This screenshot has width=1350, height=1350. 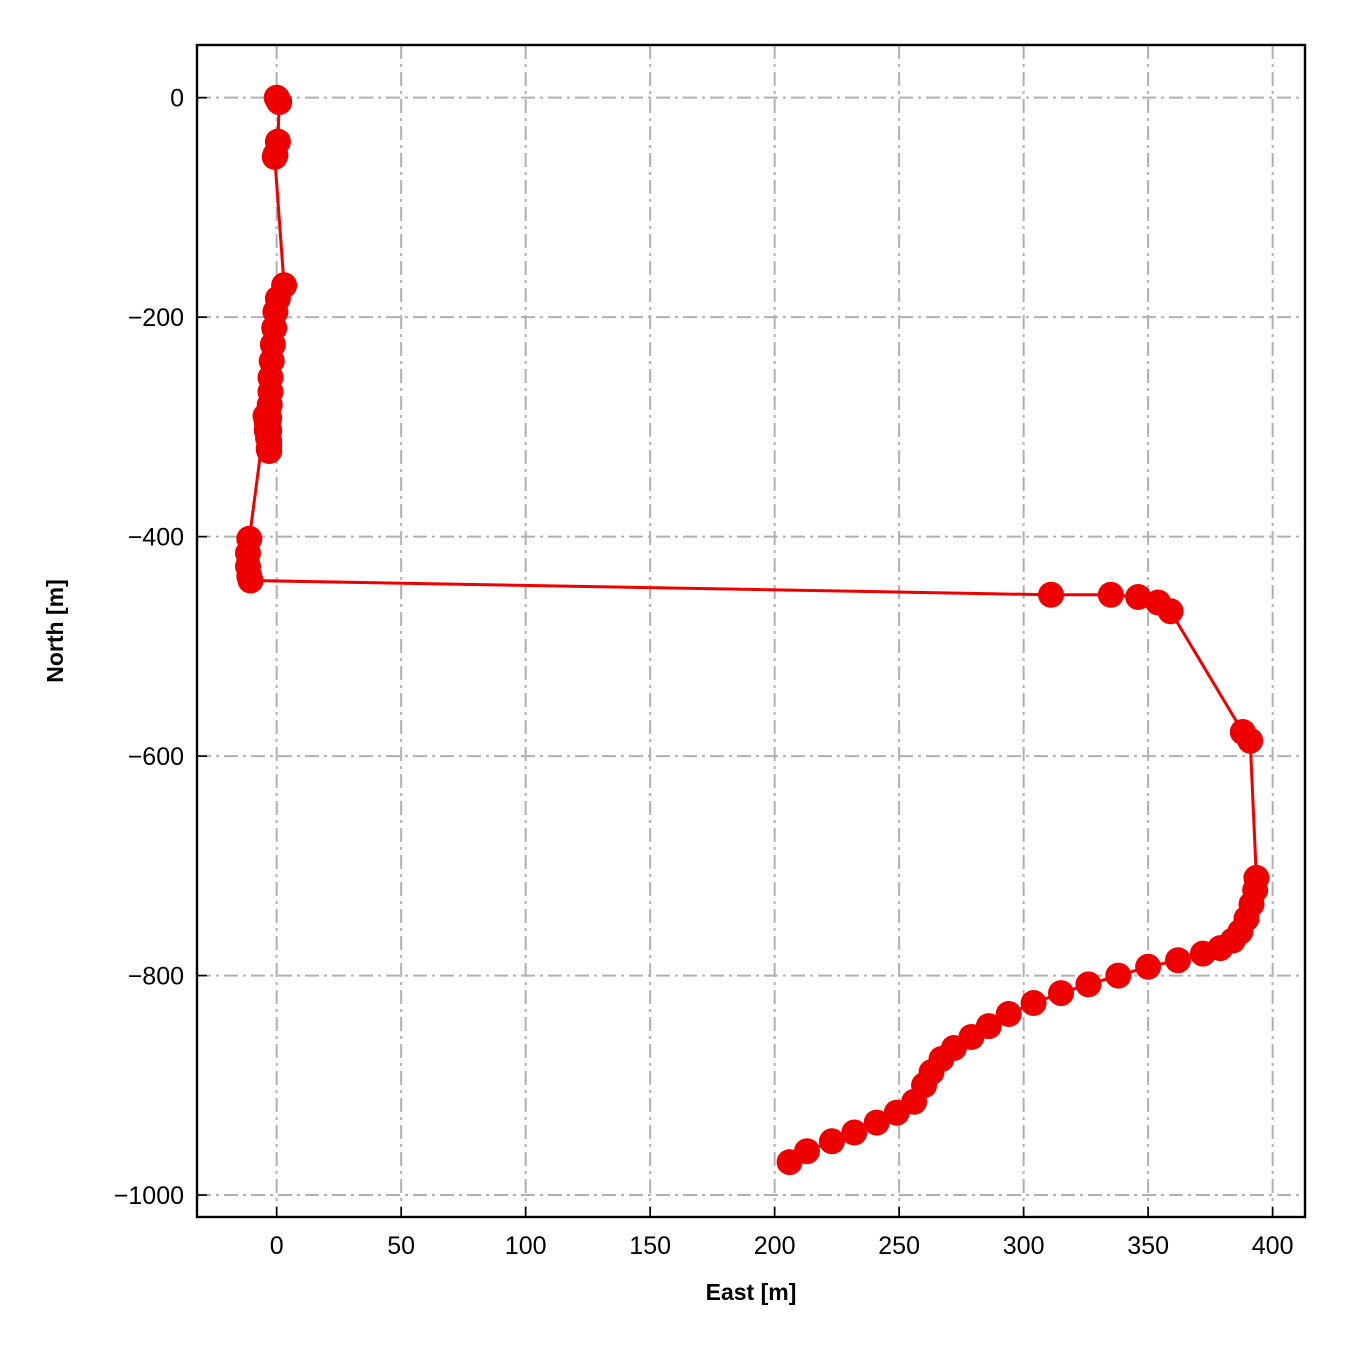 I want to click on x-tick-label: 50, so click(x=401, y=1246).